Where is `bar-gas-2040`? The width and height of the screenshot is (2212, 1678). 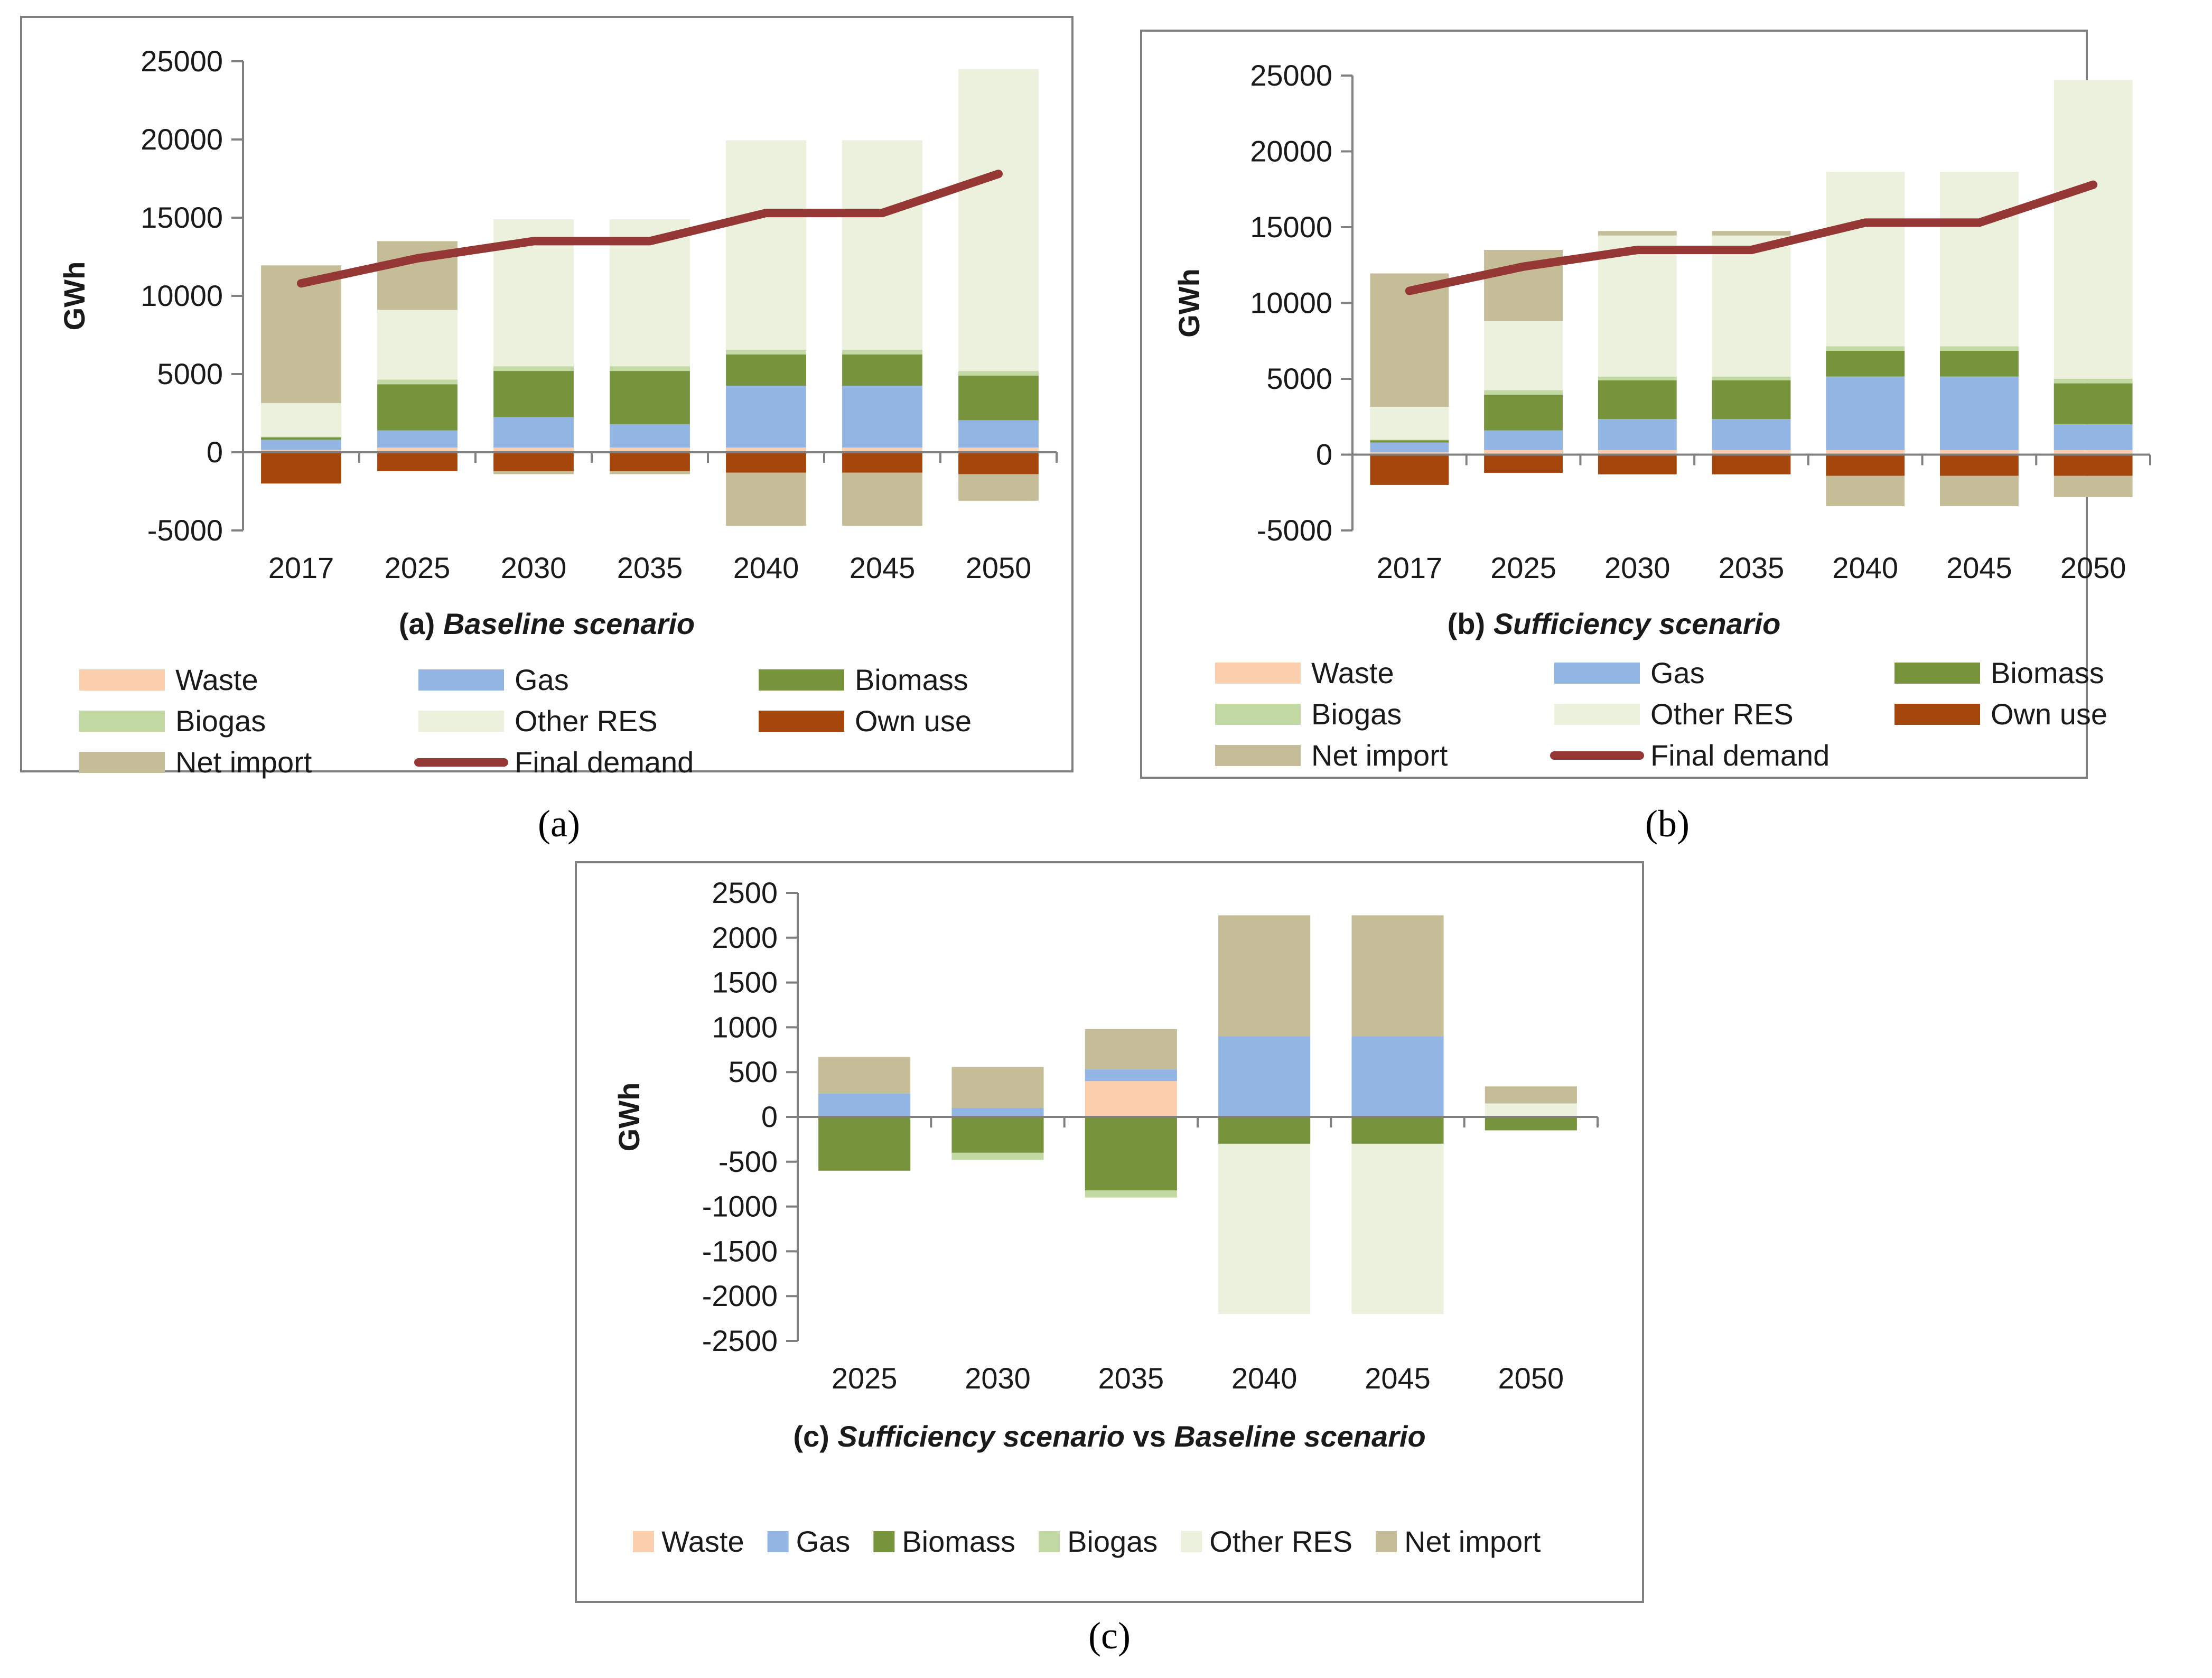 bar-gas-2040 is located at coordinates (1264, 1077).